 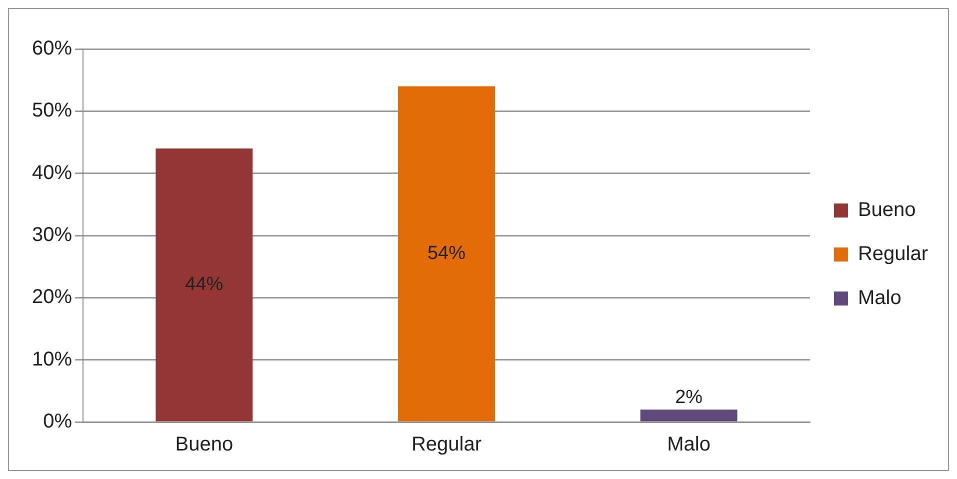 I want to click on x-tick-label: Bueno, so click(x=204, y=445).